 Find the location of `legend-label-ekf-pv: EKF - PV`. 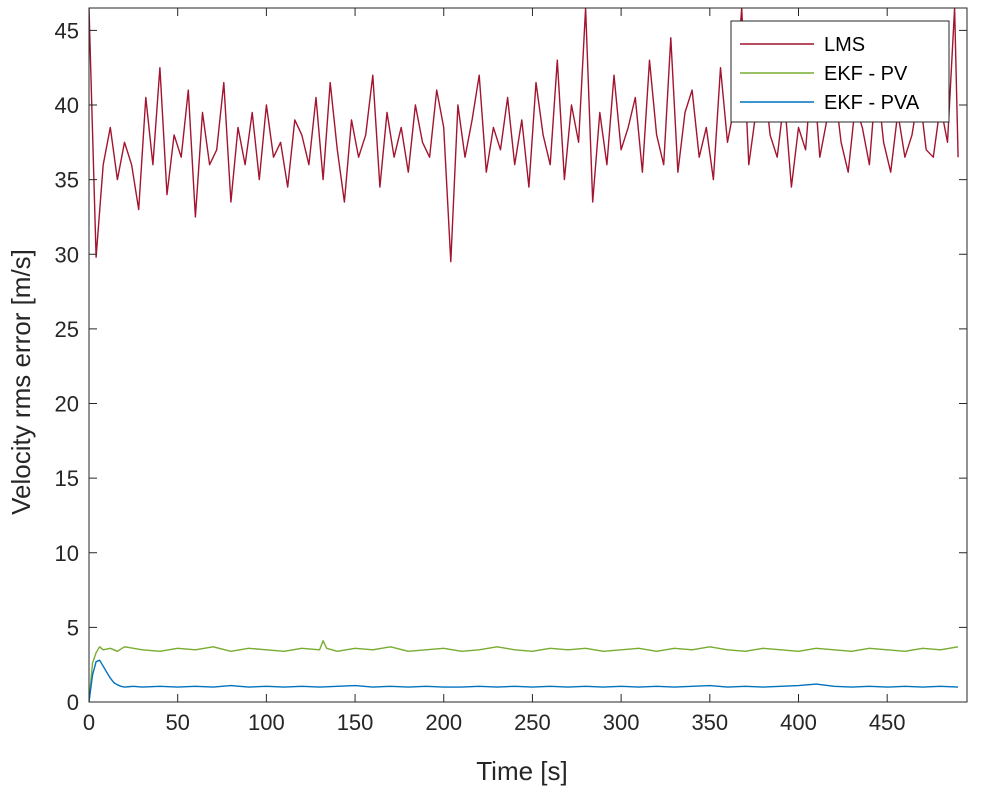

legend-label-ekf-pv: EKF - PV is located at coordinates (866, 74).